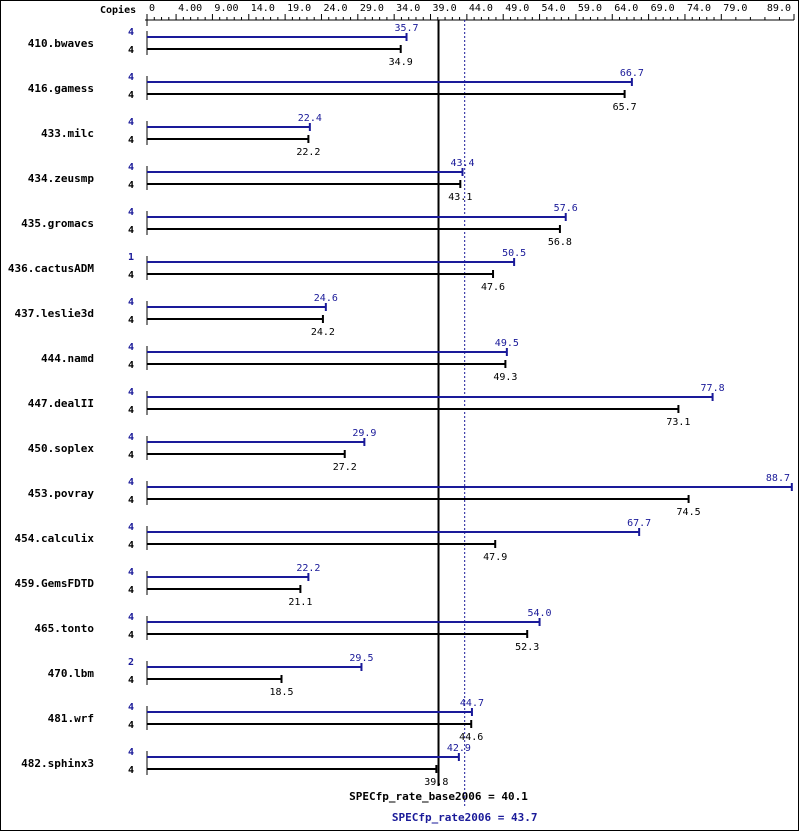 This screenshot has width=799, height=831. I want to click on benchmark-row: 459.GemsFDTD 4 22.2 4 21.1, so click(168, 585).